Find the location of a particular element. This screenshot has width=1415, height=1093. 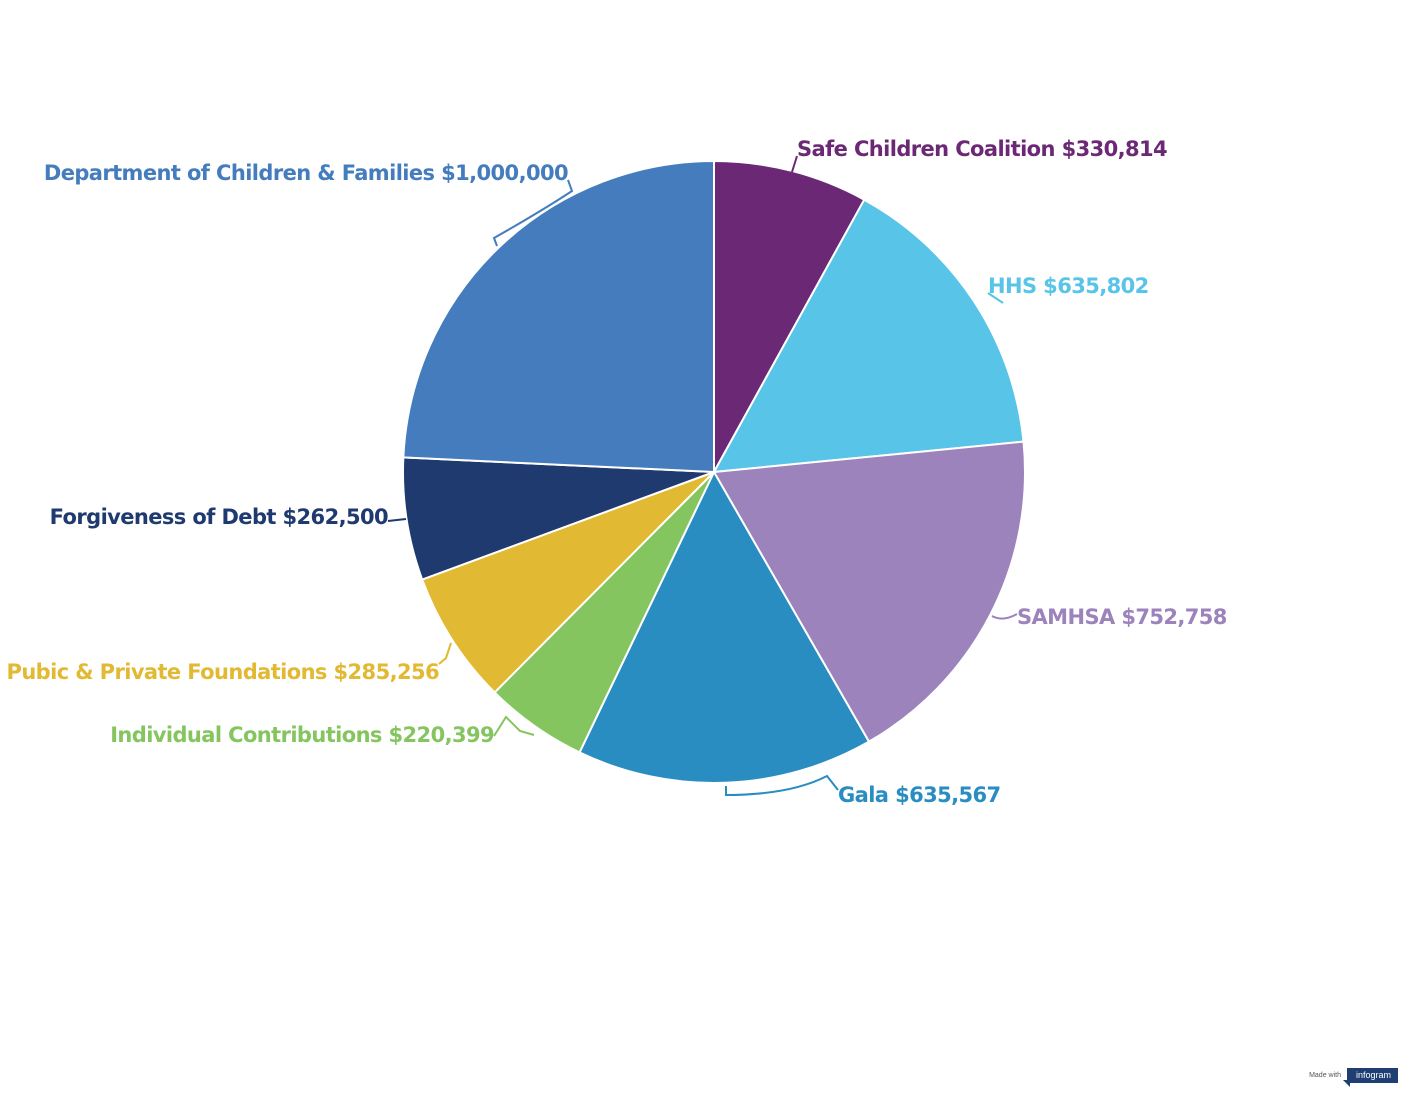

slice-label: Pubic & Private Foundations $285,256 is located at coordinates (223, 672).